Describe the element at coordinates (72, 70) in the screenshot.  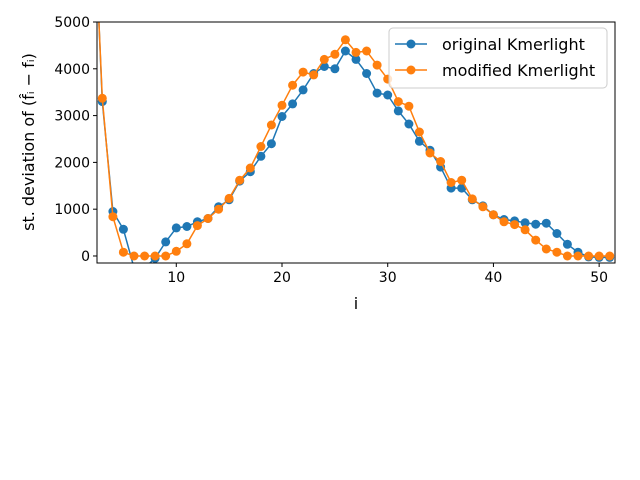
I see `y-tick-label: 4000` at that location.